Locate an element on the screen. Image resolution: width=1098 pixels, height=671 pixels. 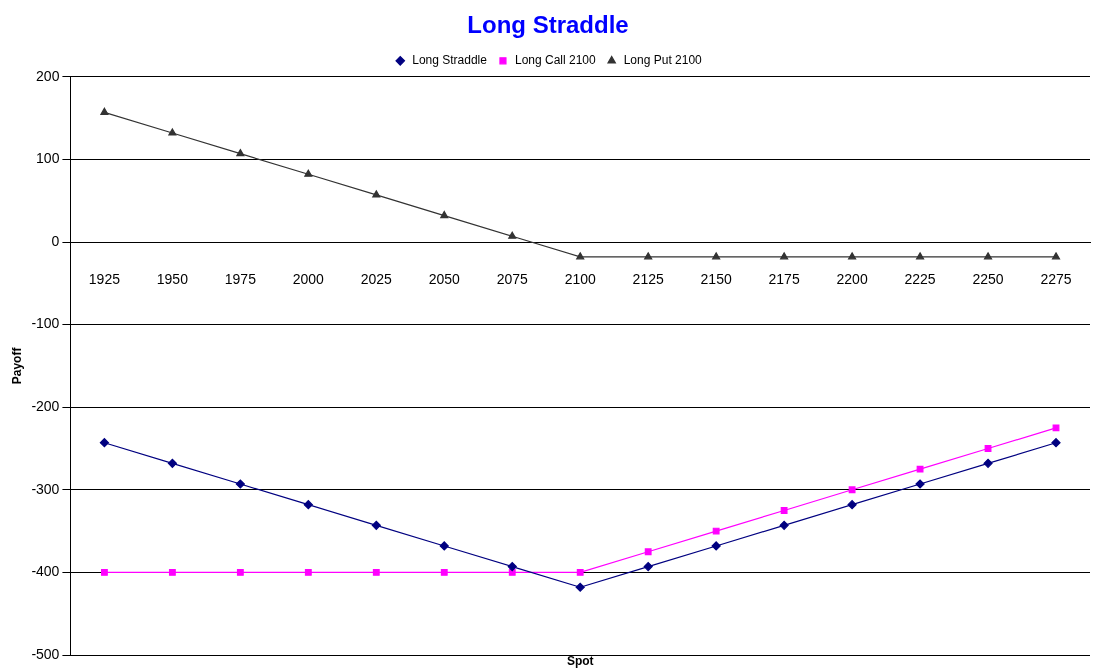
x-tick-label: 1950 is located at coordinates (172, 279).